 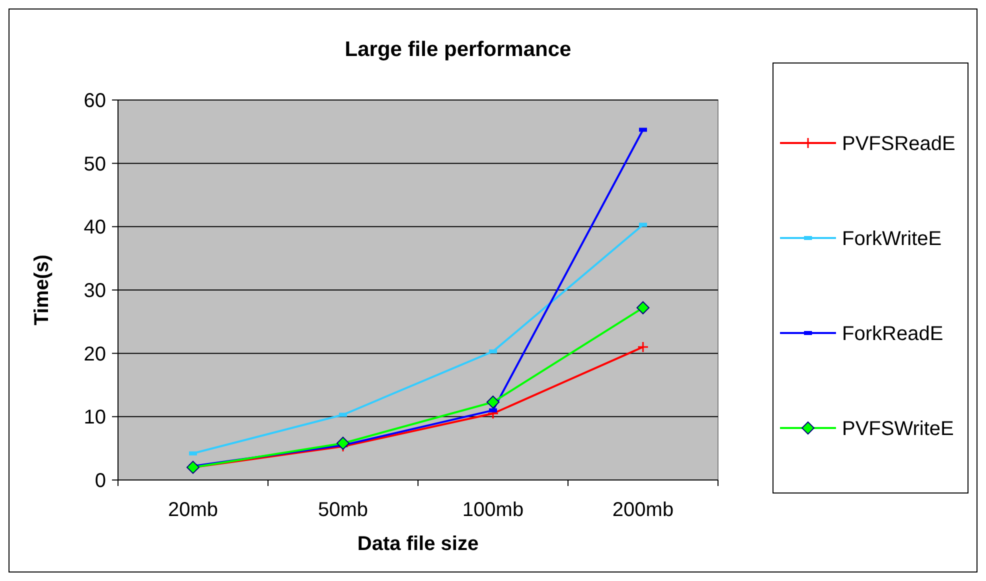 What do you see at coordinates (643, 510) in the screenshot?
I see `x-tick-label: 200mb` at bounding box center [643, 510].